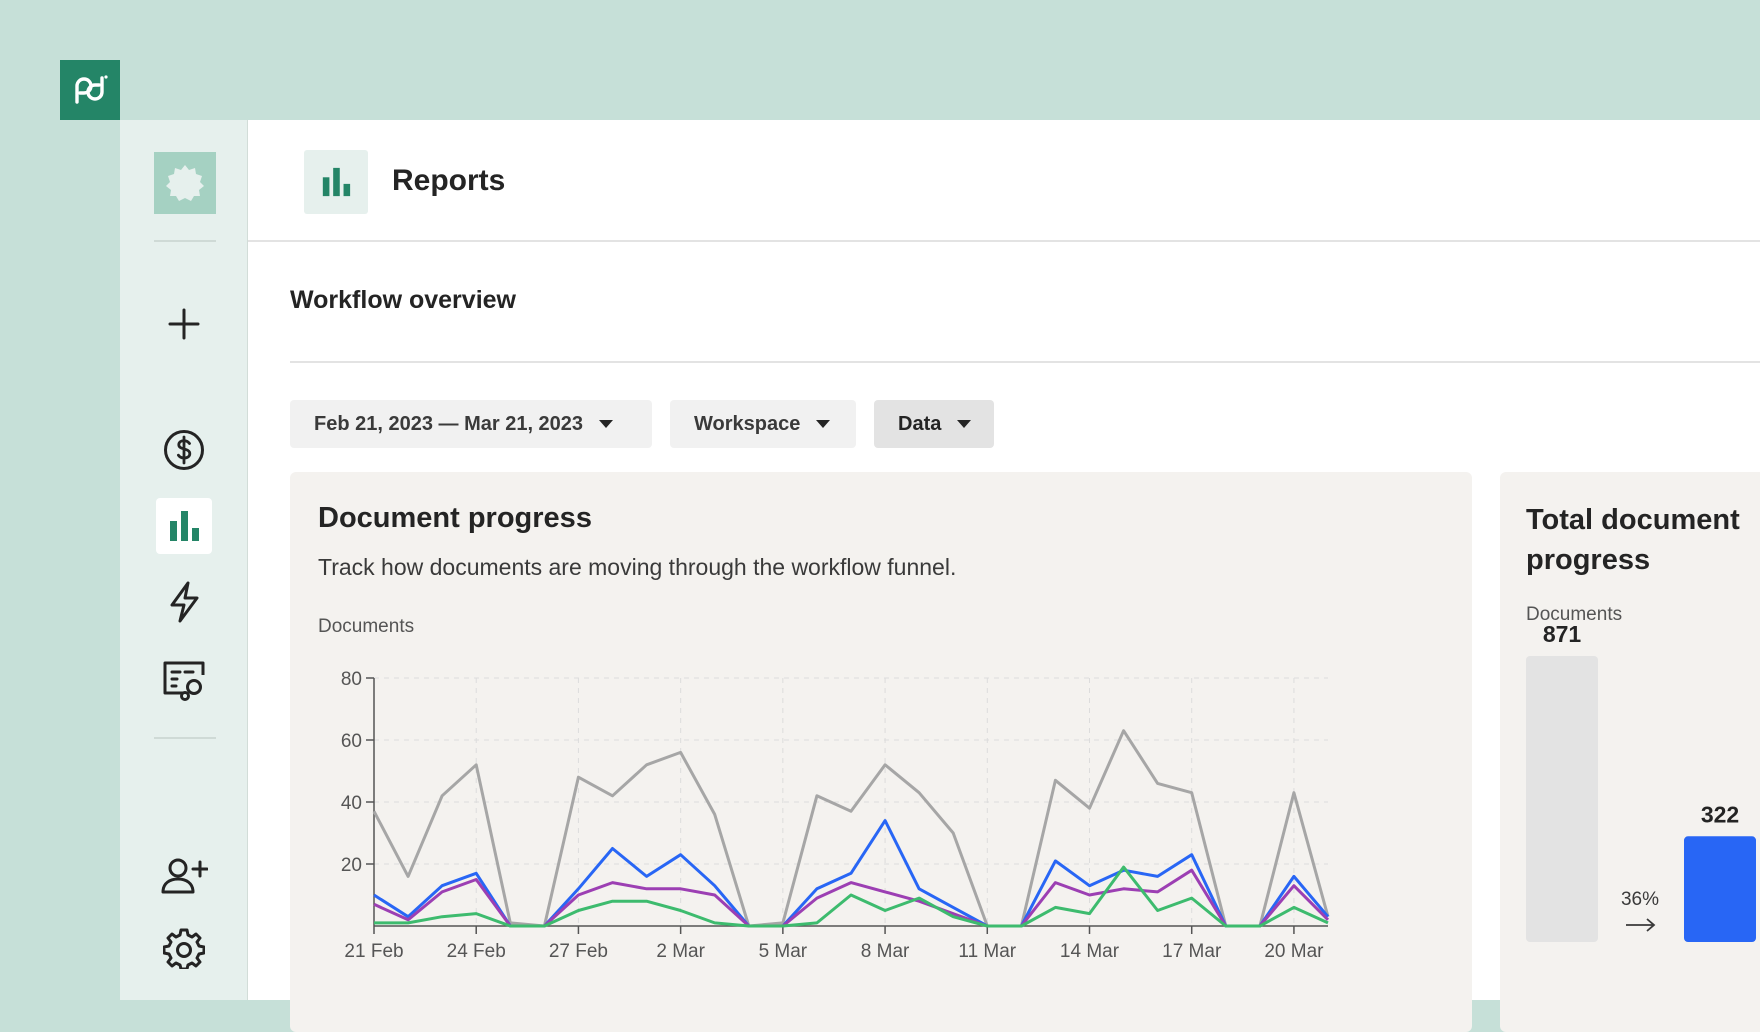 Image resolution: width=1760 pixels, height=1032 pixels. What do you see at coordinates (1192, 951) in the screenshot?
I see `x-tick-label: 17 Mar` at bounding box center [1192, 951].